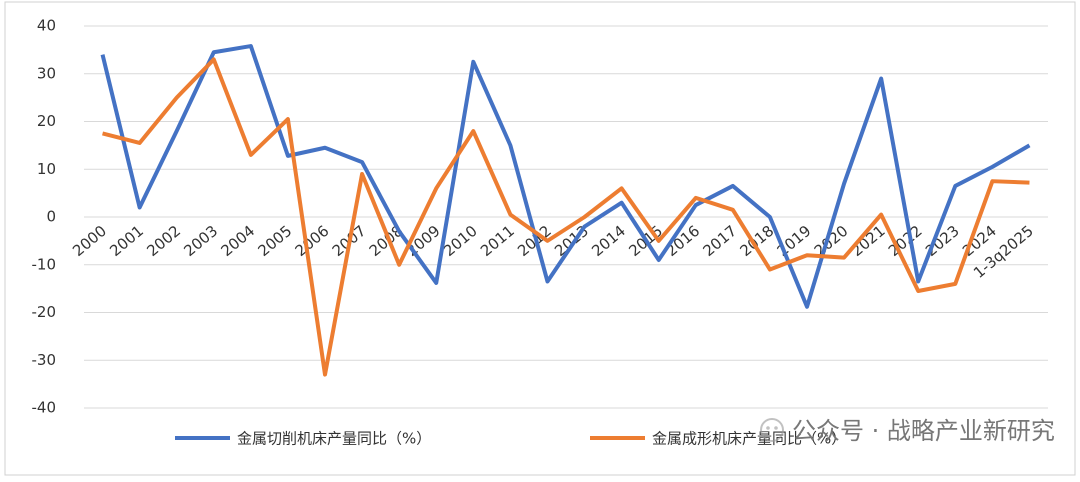  I want to click on watermark: 公众号 · 战略产业新研究, so click(923, 431).